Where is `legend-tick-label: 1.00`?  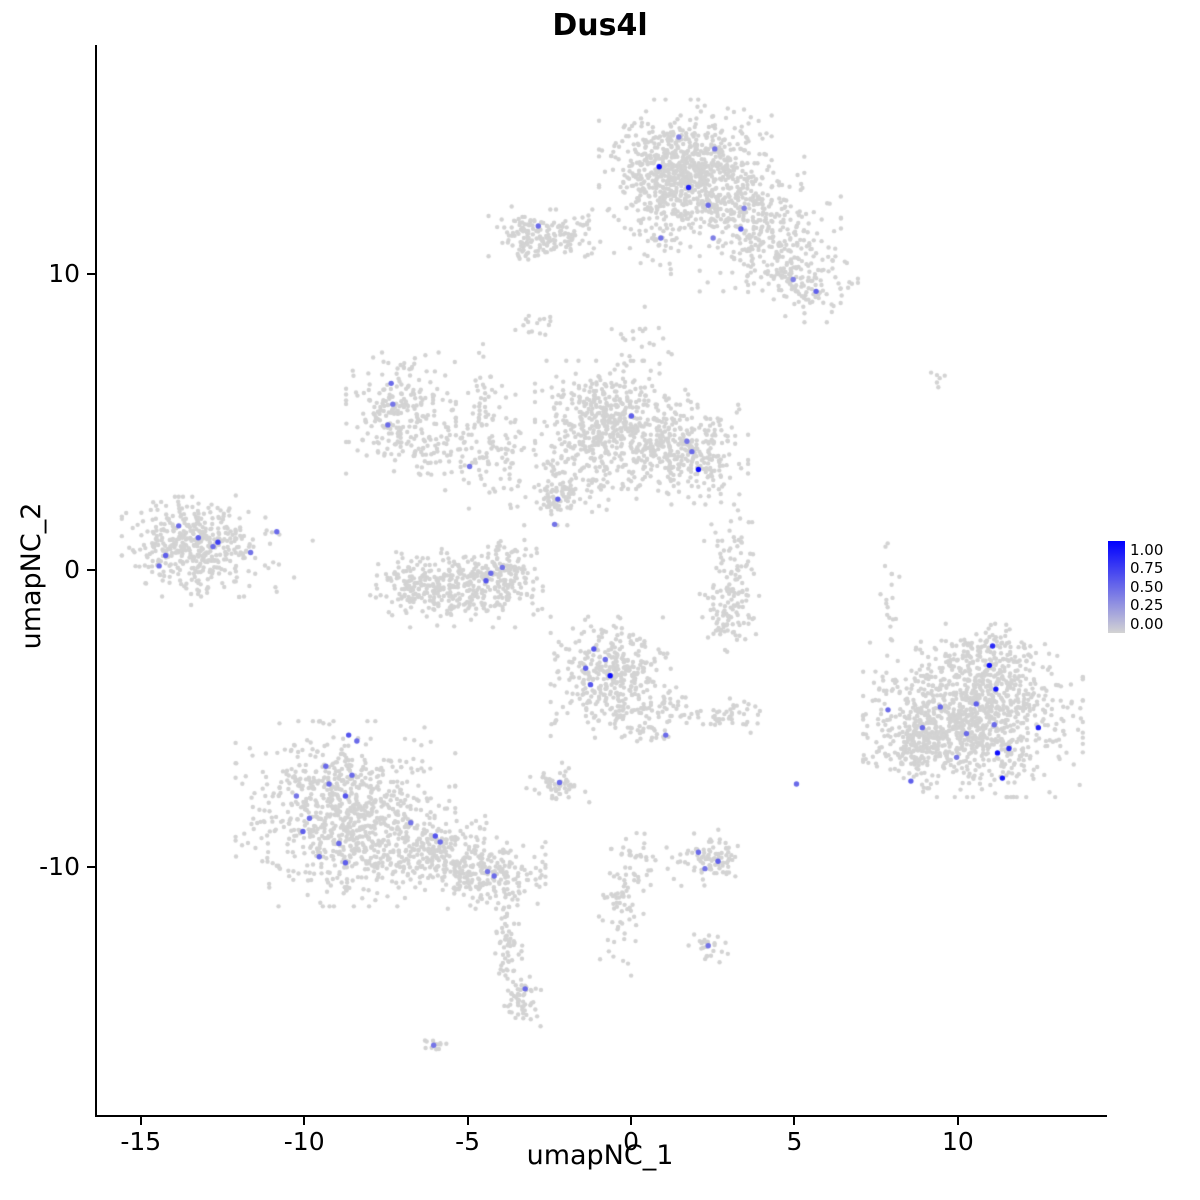 legend-tick-label: 1.00 is located at coordinates (1147, 550).